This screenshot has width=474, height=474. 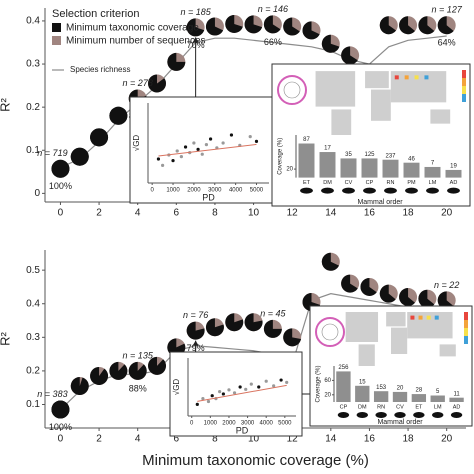 I want to click on trend, so click(x=242, y=393).